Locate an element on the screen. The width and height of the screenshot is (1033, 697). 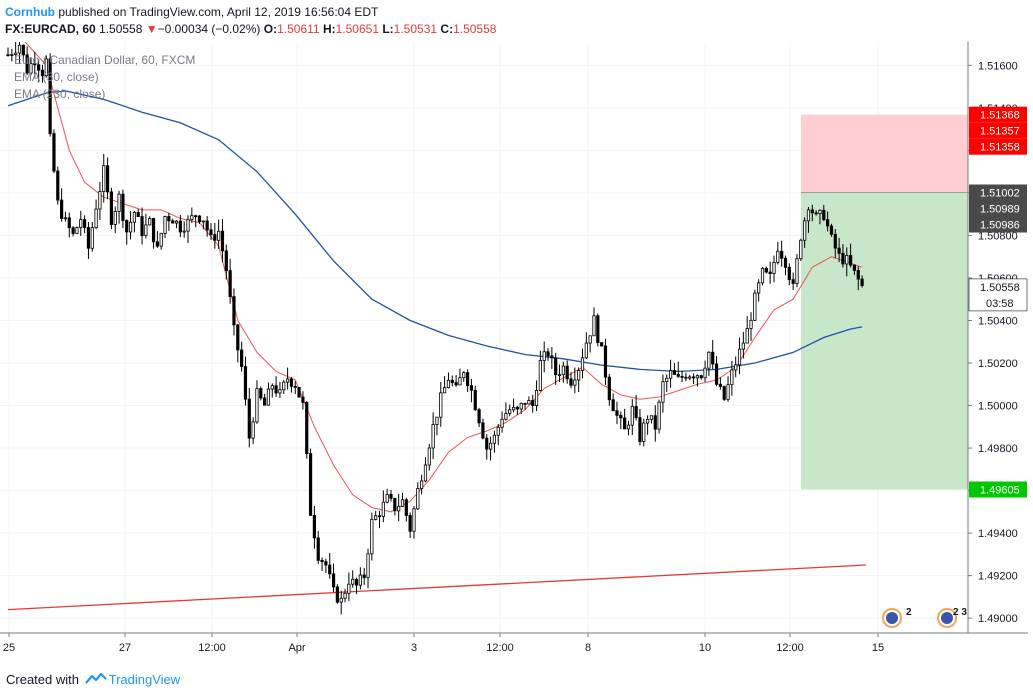
y-tick-label: 1.50800 is located at coordinates (998, 236).